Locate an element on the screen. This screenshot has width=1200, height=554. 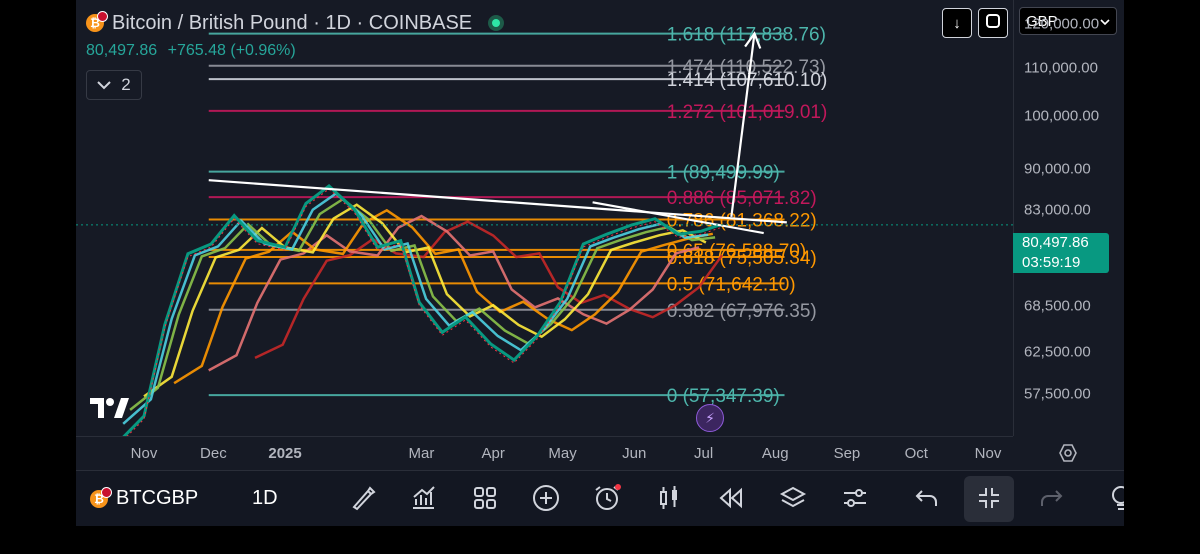
fib-level-label: 1.618 (117,838.76) is located at coordinates (746, 35).